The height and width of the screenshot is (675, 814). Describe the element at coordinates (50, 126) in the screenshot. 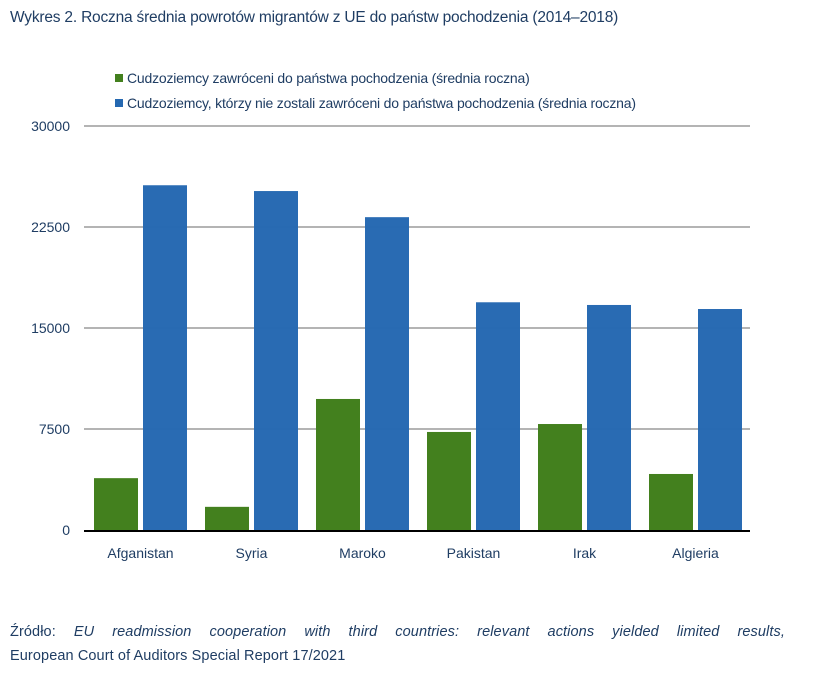

I see `y-tick-label: 30000` at that location.